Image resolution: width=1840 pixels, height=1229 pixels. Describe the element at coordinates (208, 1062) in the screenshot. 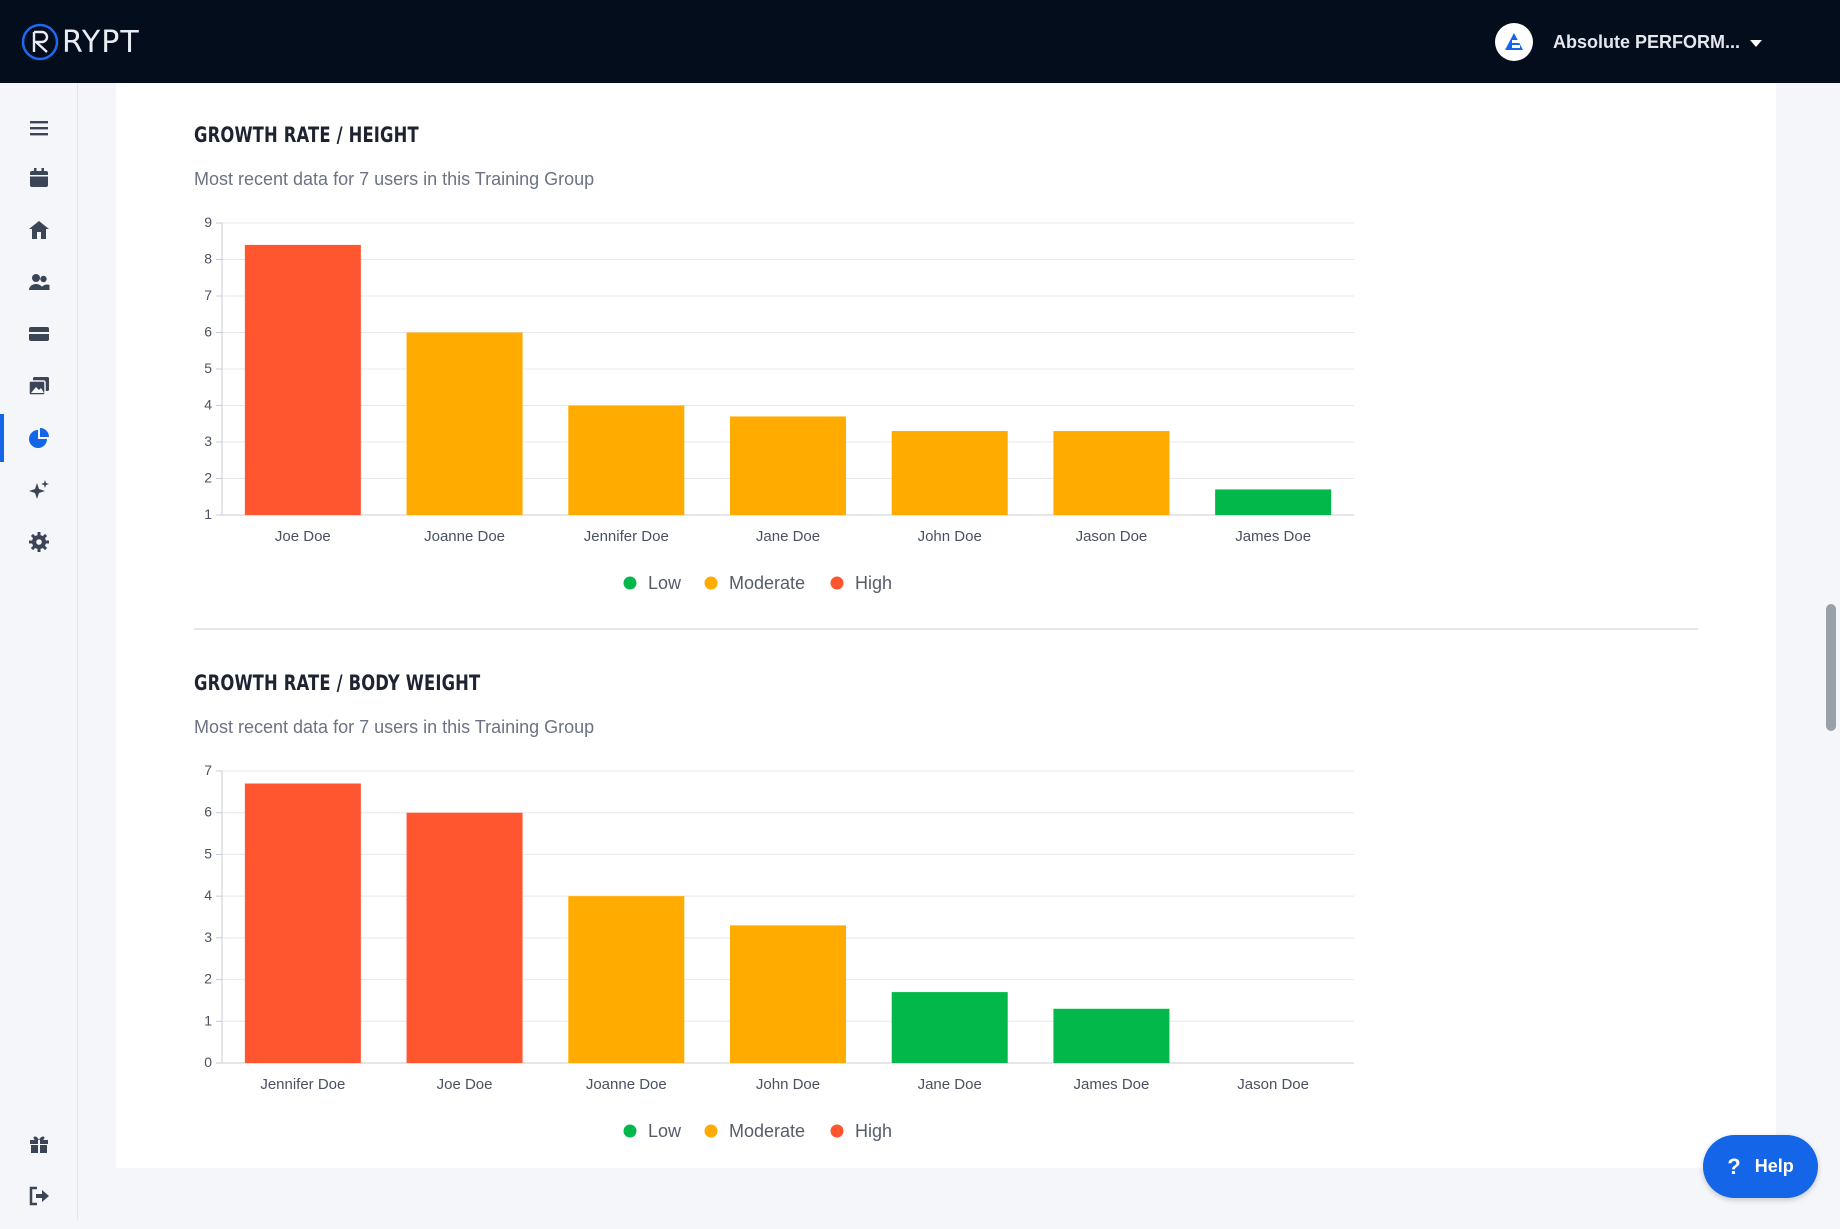

I see `y-tick-label: 0` at that location.